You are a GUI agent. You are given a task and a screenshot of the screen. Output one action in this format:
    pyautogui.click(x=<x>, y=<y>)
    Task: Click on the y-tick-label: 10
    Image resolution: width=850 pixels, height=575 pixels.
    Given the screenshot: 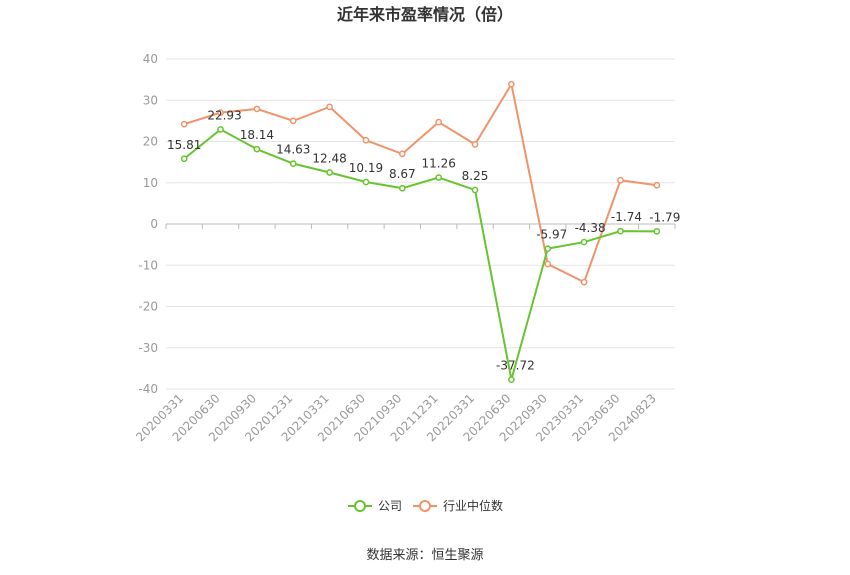 What is the action you would take?
    pyautogui.click(x=150, y=183)
    